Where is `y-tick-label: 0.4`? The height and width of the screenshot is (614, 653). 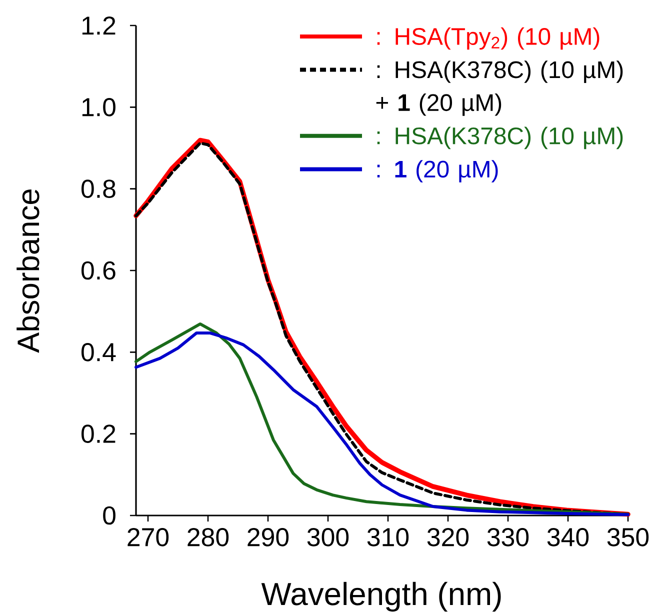 y-tick-label: 0.4 is located at coordinates (98, 352).